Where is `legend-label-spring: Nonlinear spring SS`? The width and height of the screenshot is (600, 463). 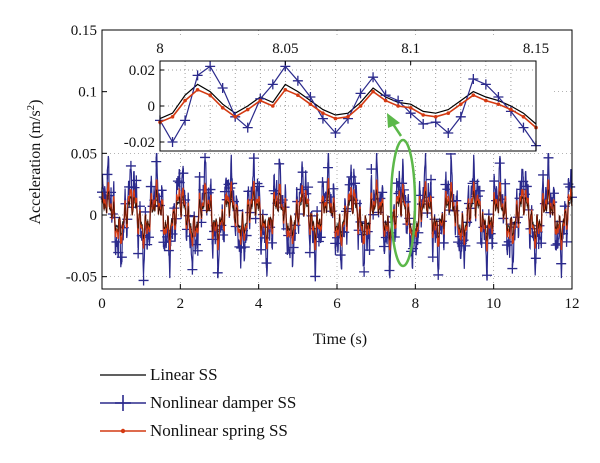 legend-label-spring: Nonlinear spring SS is located at coordinates (219, 430).